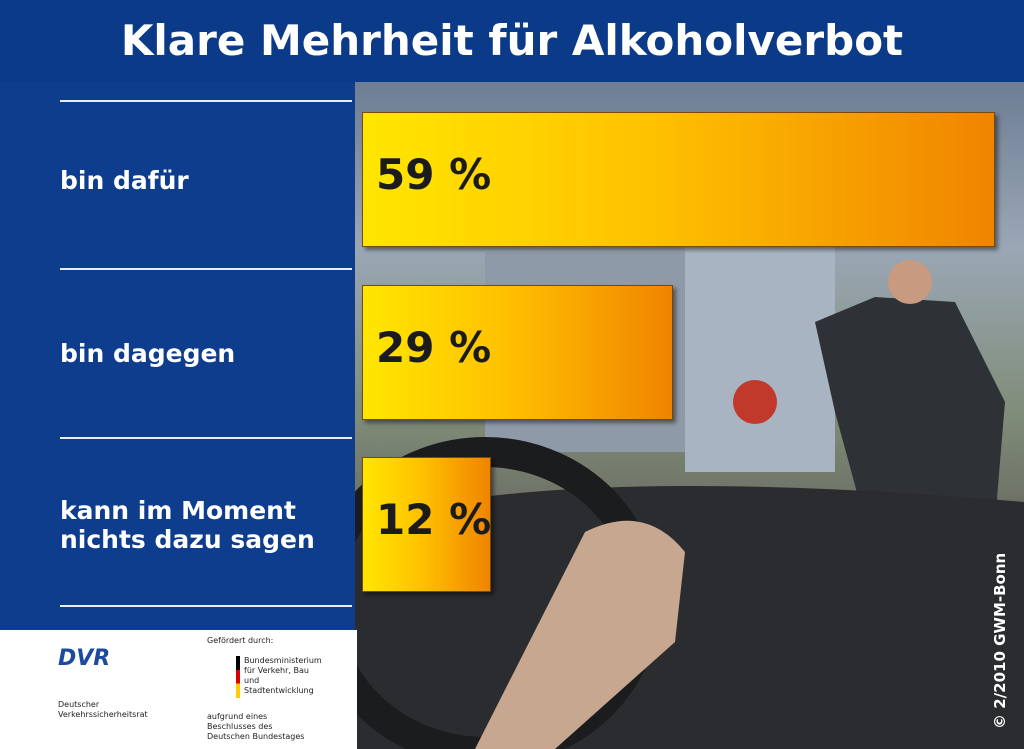 Image resolution: width=1024 pixels, height=749 pixels. I want to click on value-label: 59 %, so click(434, 174).